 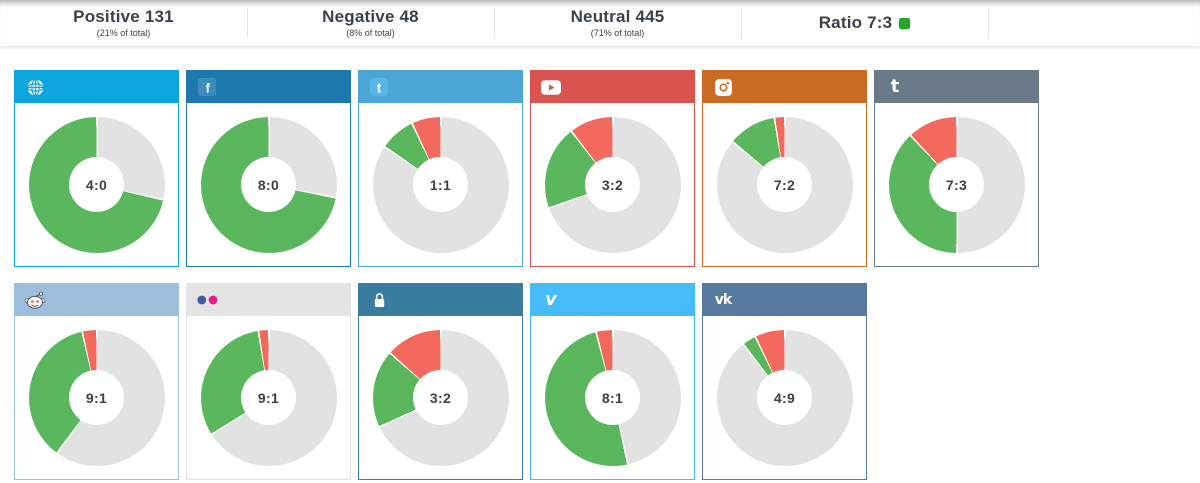 I want to click on summary-negative: Negative 48 (8% of total), so click(x=370, y=23).